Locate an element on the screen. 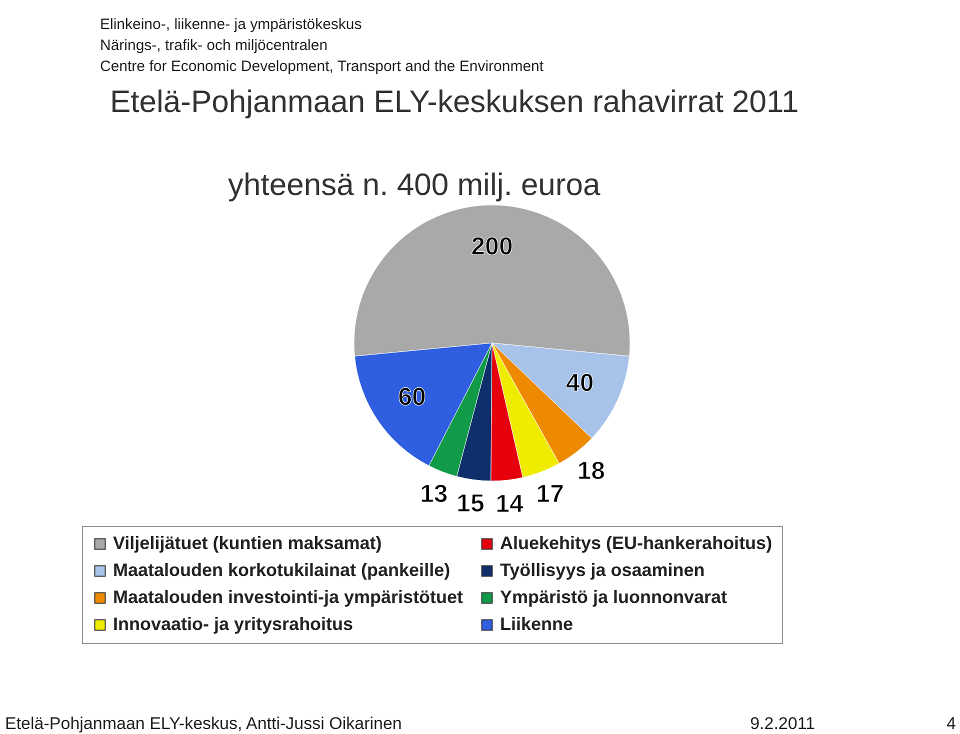 The height and width of the screenshot is (734, 960). data-label: 40 is located at coordinates (580, 383).